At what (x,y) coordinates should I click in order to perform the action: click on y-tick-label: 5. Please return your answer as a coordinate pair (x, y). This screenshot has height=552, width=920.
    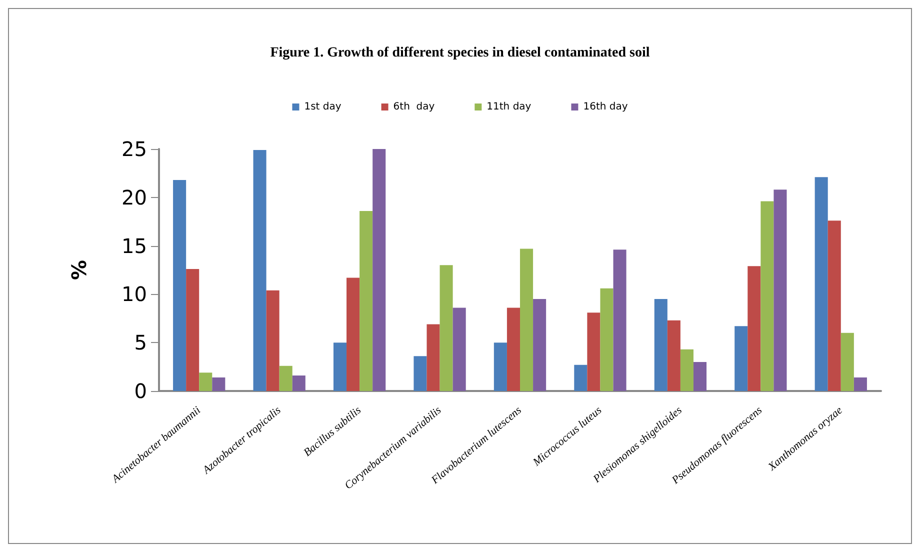
    Looking at the image, I should click on (140, 342).